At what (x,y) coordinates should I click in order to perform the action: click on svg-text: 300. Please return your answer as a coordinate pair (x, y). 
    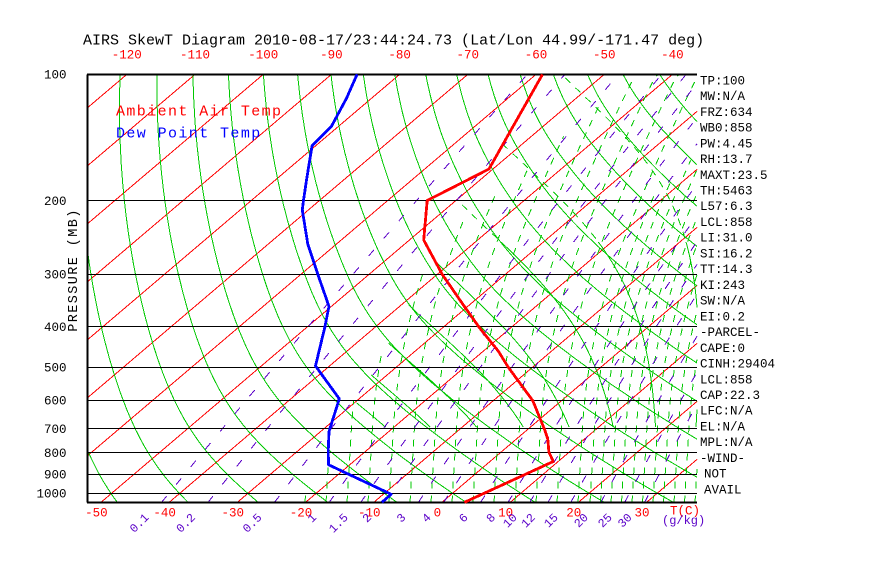
    Looking at the image, I should click on (55, 276).